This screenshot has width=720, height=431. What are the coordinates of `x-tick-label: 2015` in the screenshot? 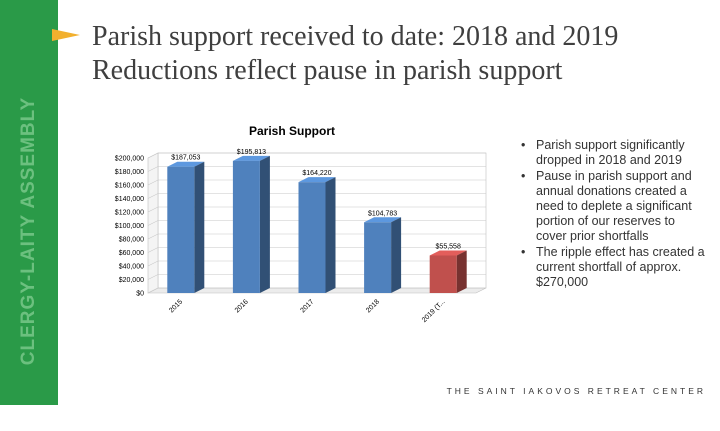 It's located at (176, 306).